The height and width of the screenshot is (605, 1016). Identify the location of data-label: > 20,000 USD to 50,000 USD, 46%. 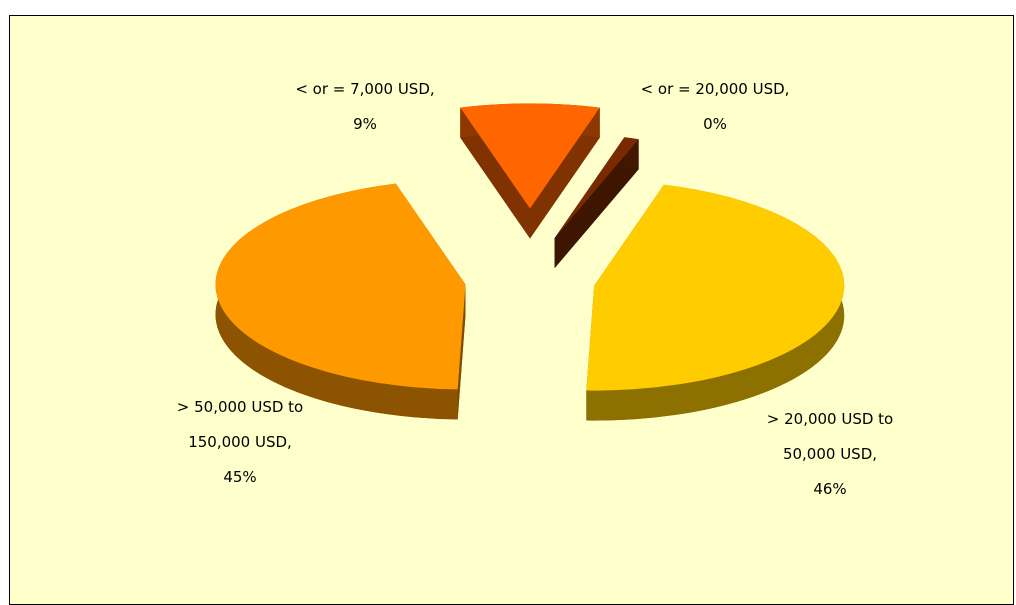
(830, 454).